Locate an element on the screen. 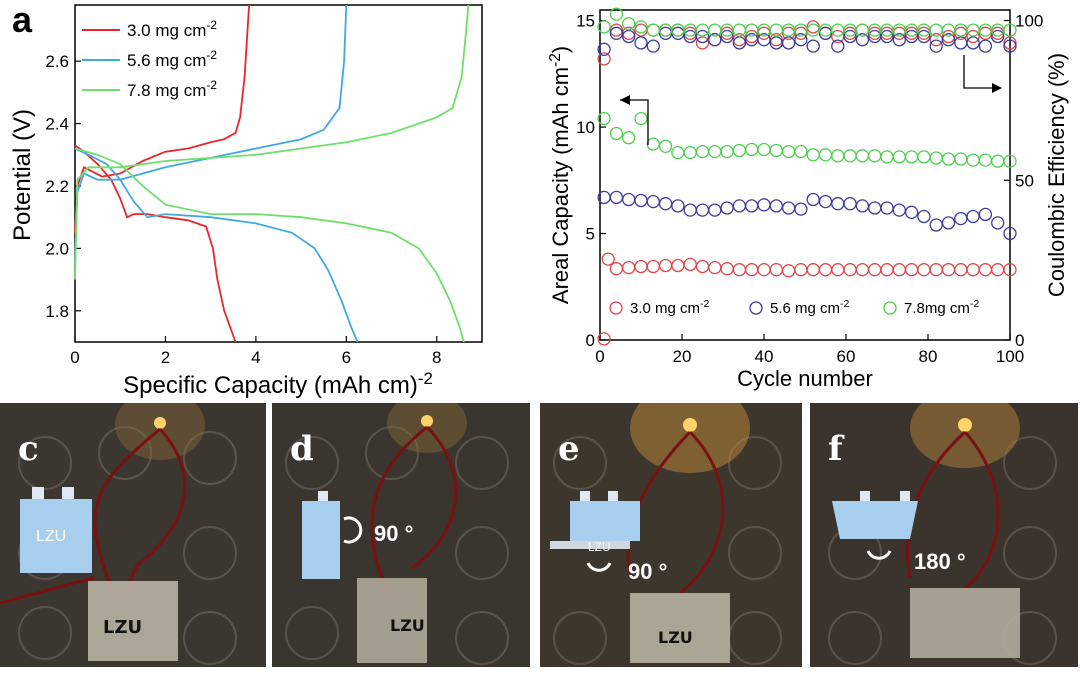  series-line-a is located at coordinates (211, 134).